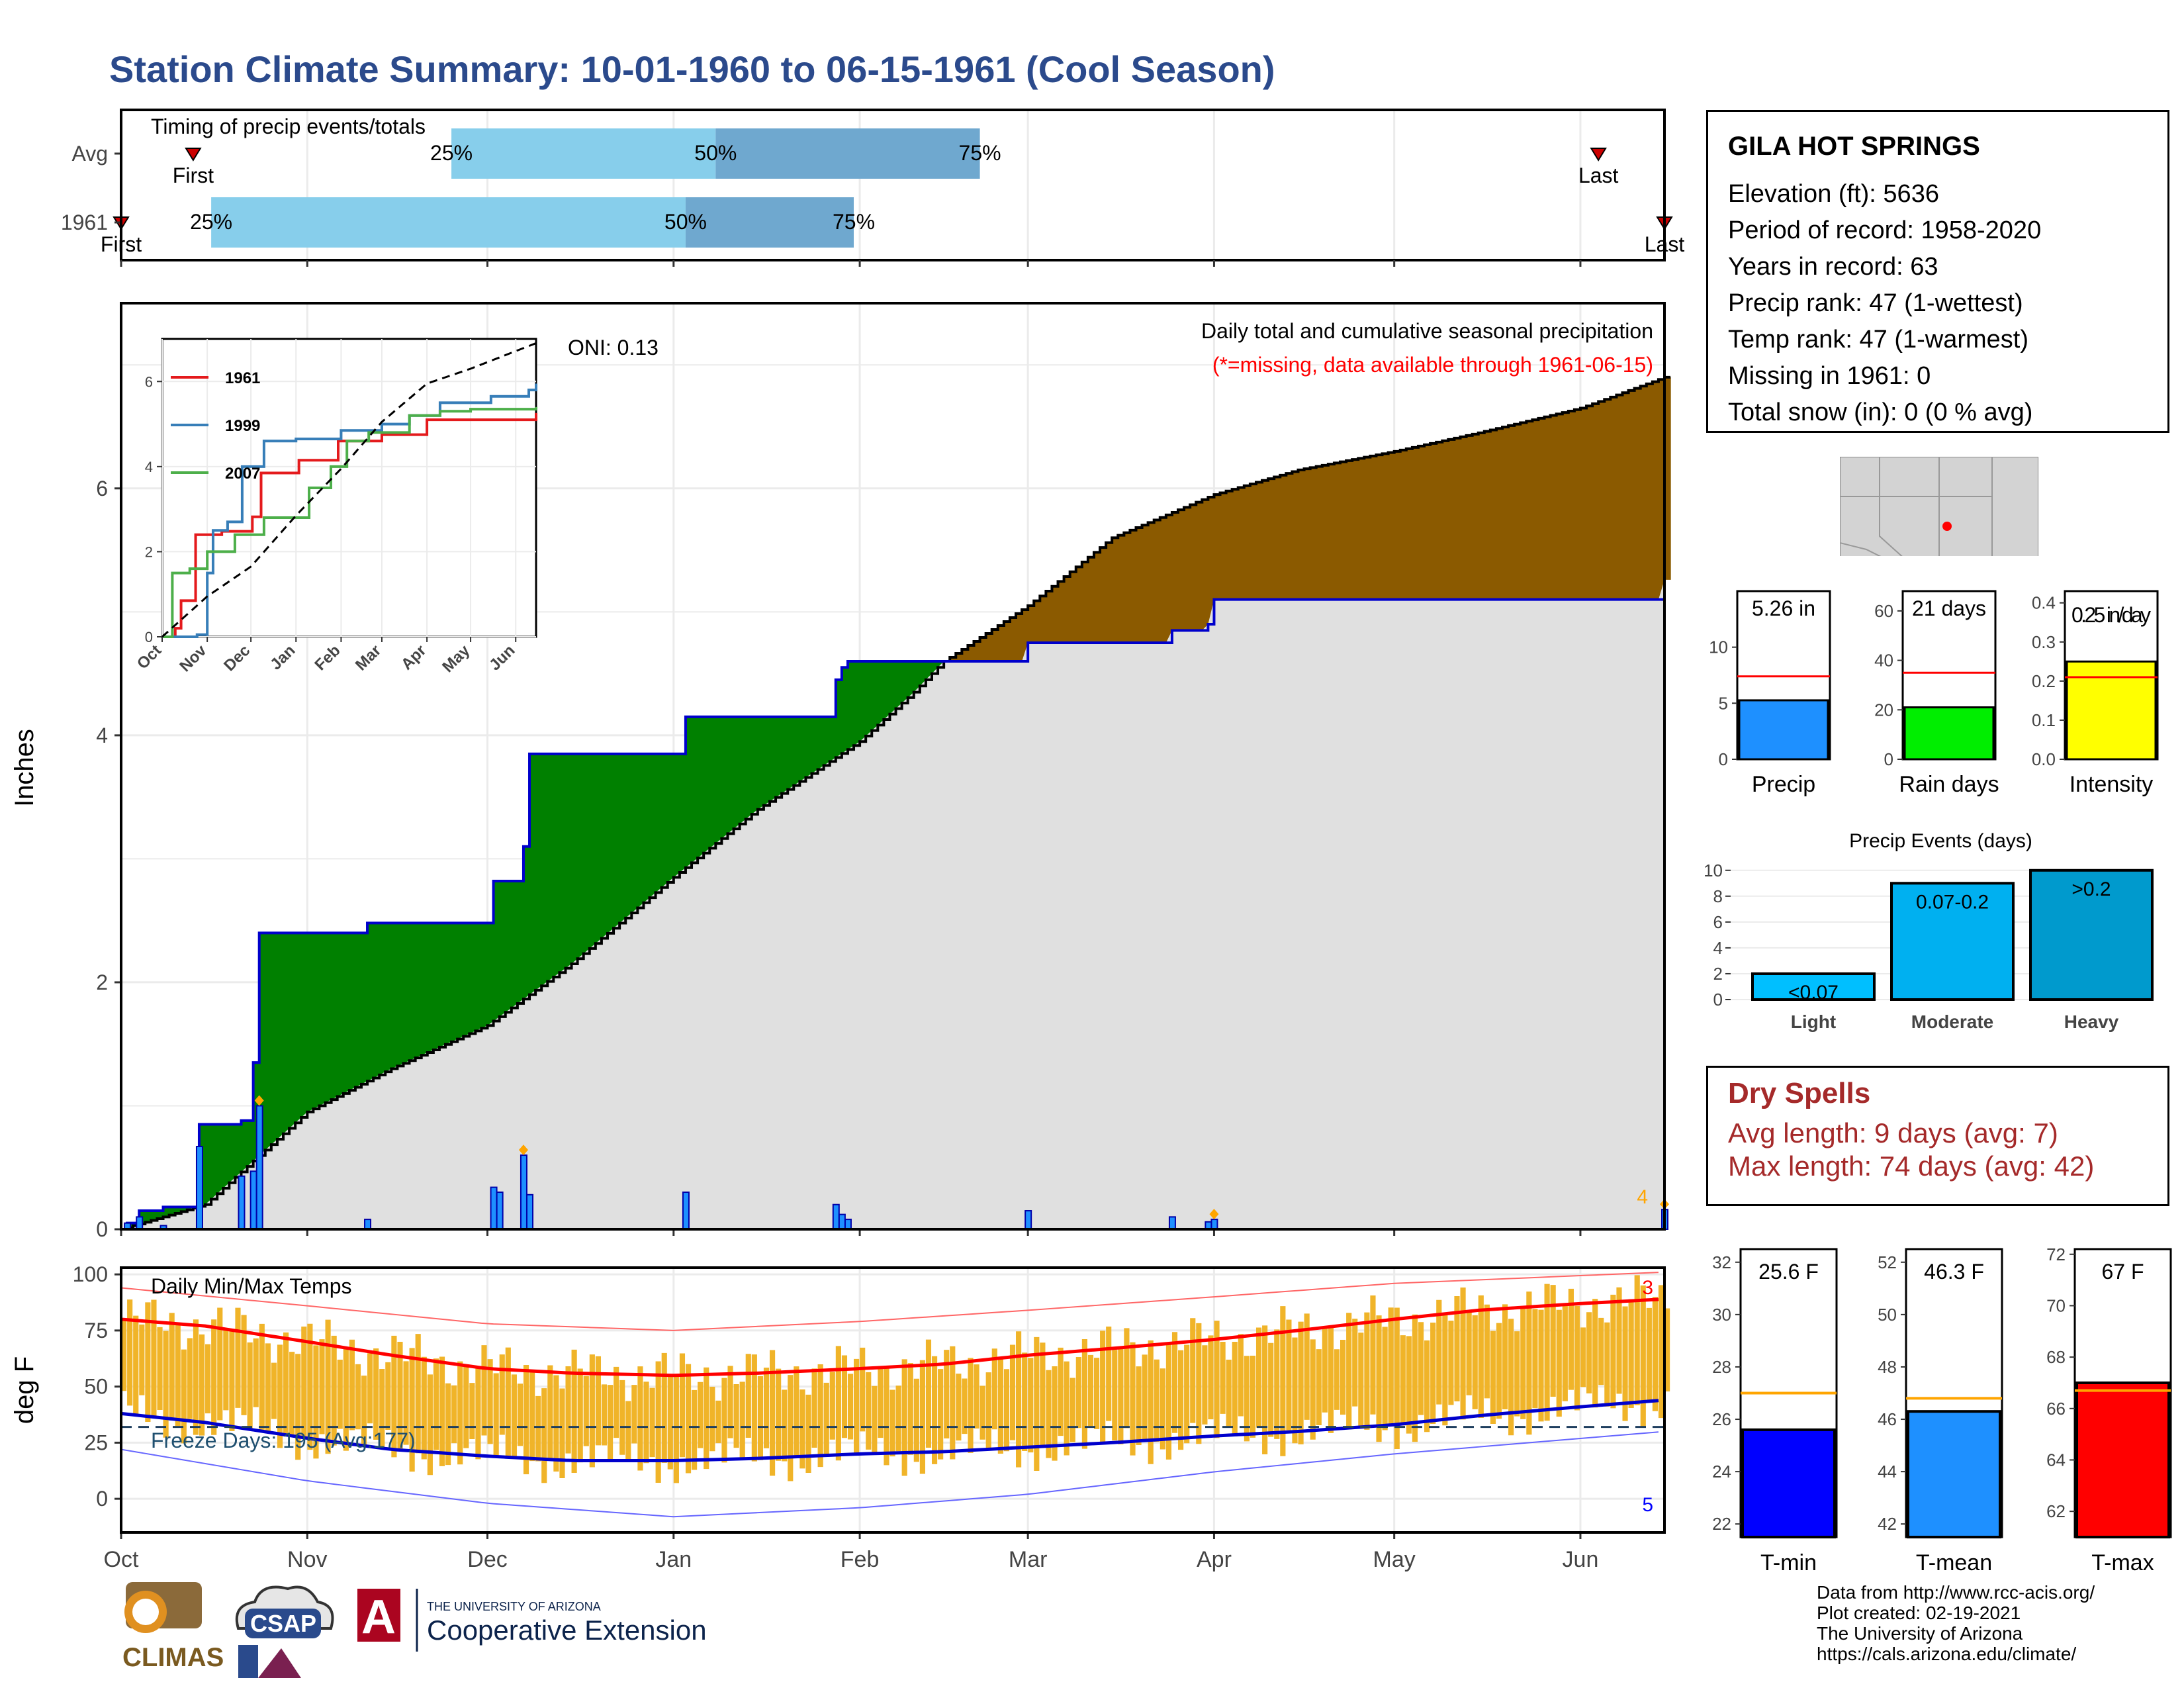 Image resolution: width=2184 pixels, height=1688 pixels. I want to click on climas-logo-text: CLIMAS, so click(173, 1657).